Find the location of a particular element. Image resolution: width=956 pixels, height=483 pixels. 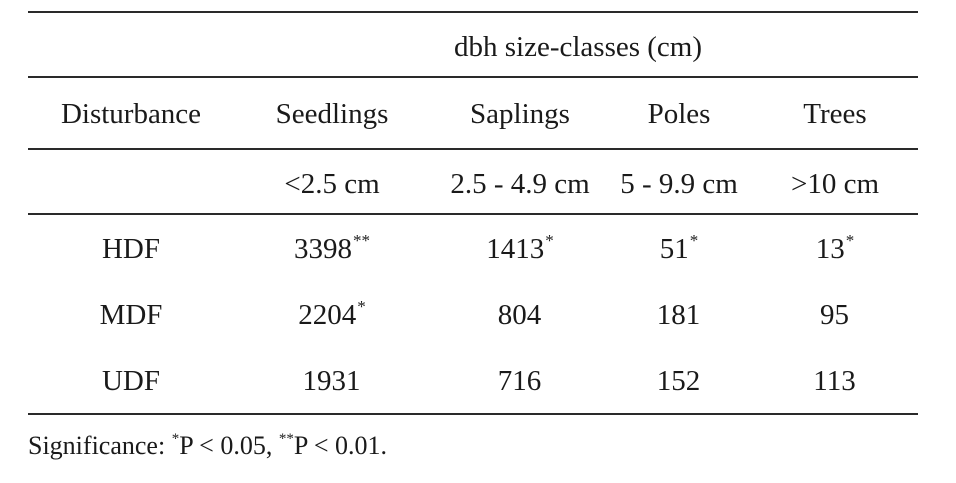

footnote-sig1-text: P < 0.05, is located at coordinates (226, 445).